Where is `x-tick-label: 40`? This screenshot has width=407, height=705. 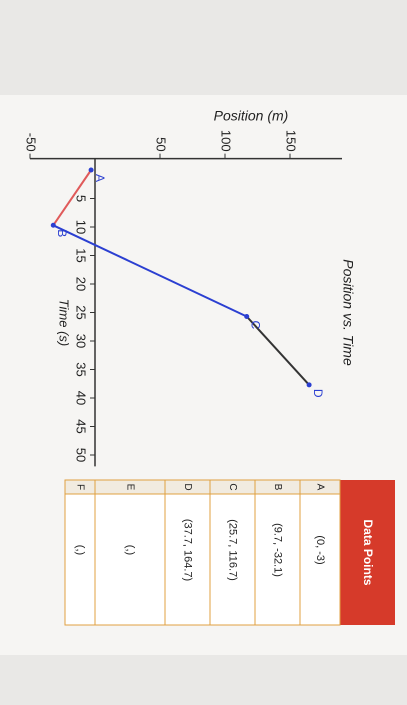
x-tick-label: 40 is located at coordinates (81, 398).